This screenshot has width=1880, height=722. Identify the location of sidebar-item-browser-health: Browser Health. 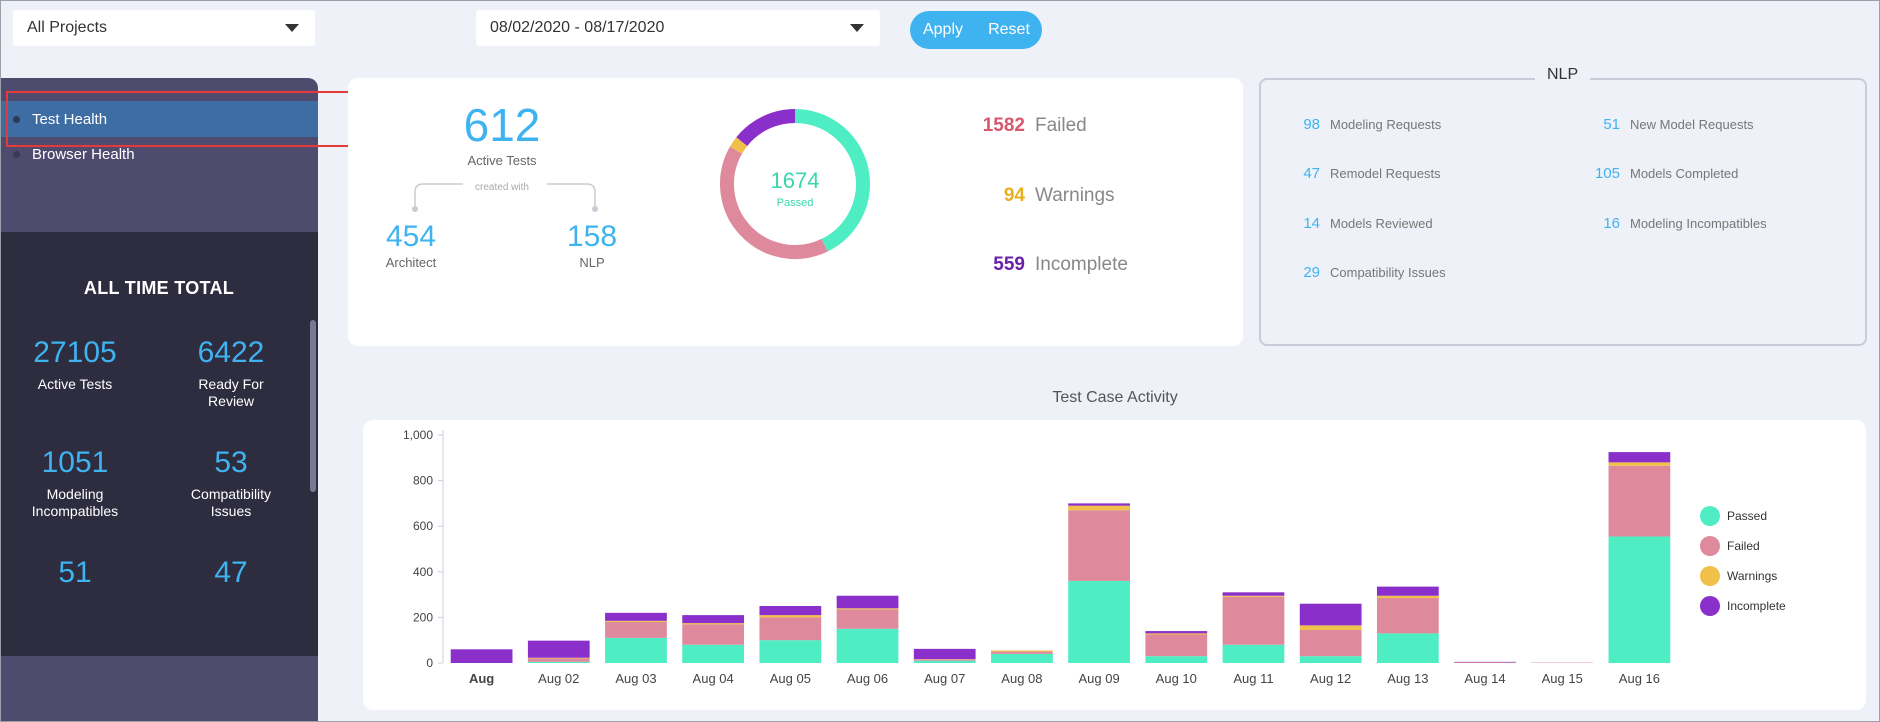
(67, 154).